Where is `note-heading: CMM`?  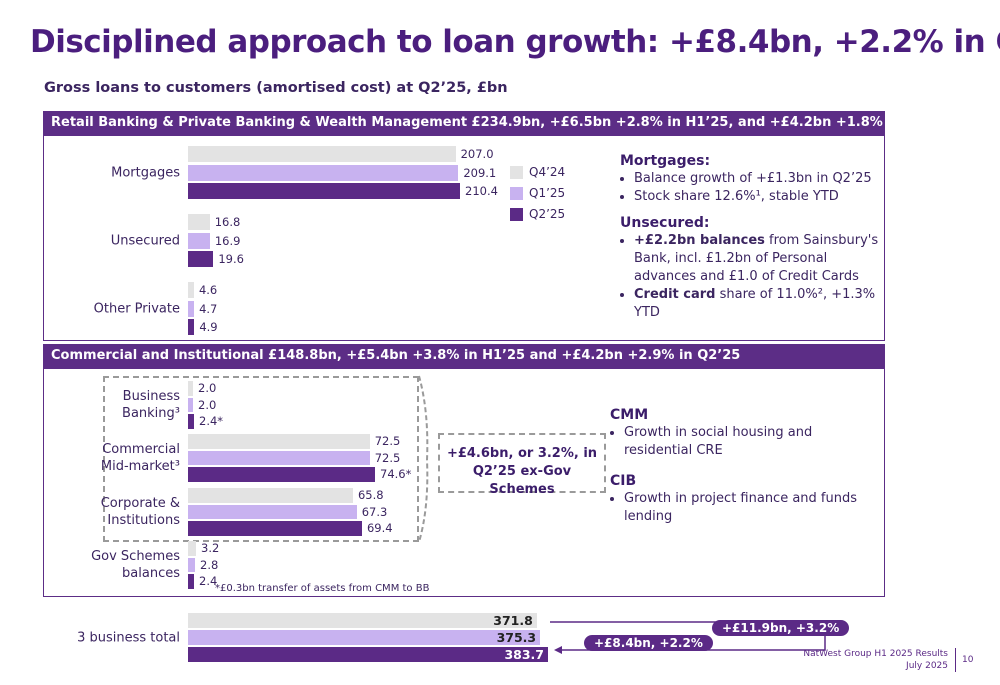
note-heading: CMM is located at coordinates (629, 415).